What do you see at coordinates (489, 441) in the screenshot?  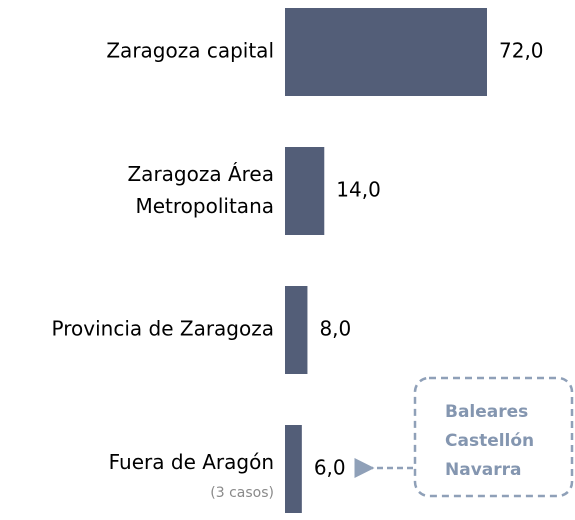 I see `callout-text: Castellón` at bounding box center [489, 441].